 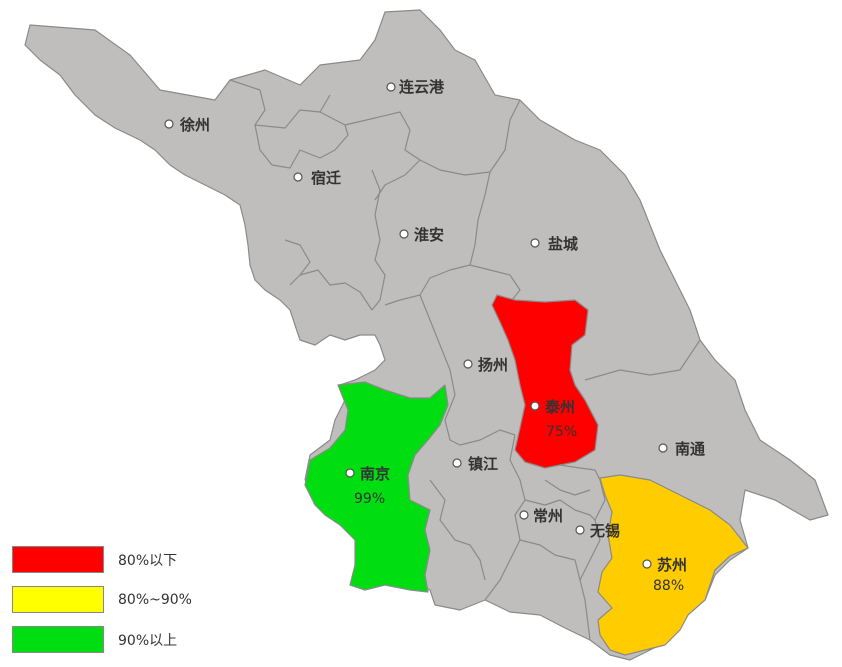 I want to click on city-name-taizhou: 泰州, so click(x=559, y=407).